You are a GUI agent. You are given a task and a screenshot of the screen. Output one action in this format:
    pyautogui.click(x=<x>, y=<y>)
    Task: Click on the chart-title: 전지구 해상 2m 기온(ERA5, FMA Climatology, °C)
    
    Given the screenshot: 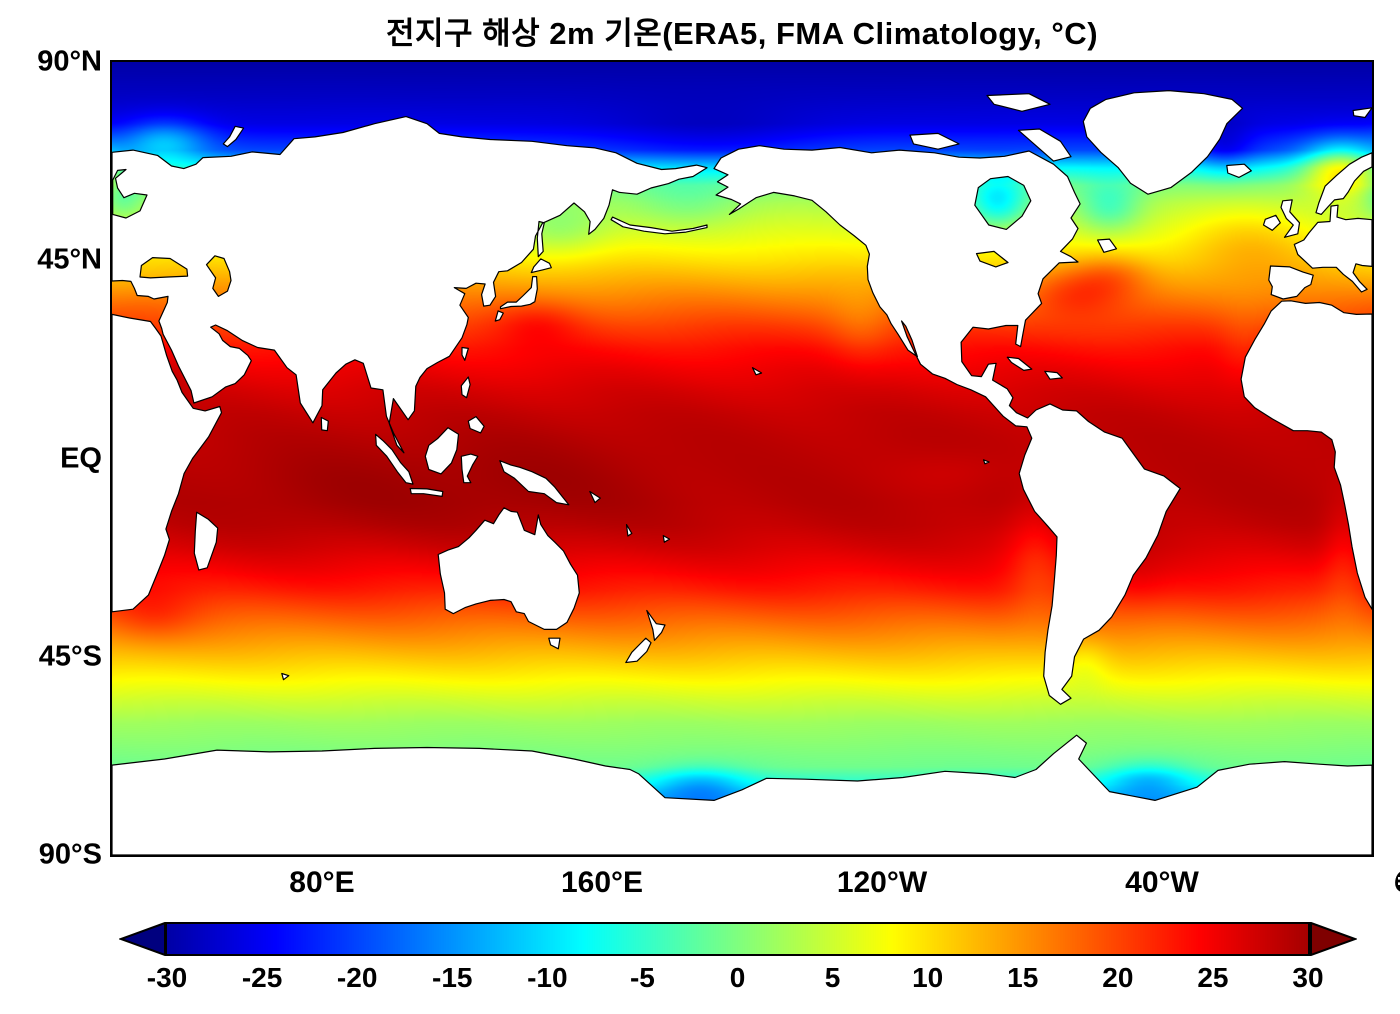 What is the action you would take?
    pyautogui.click(x=742, y=33)
    